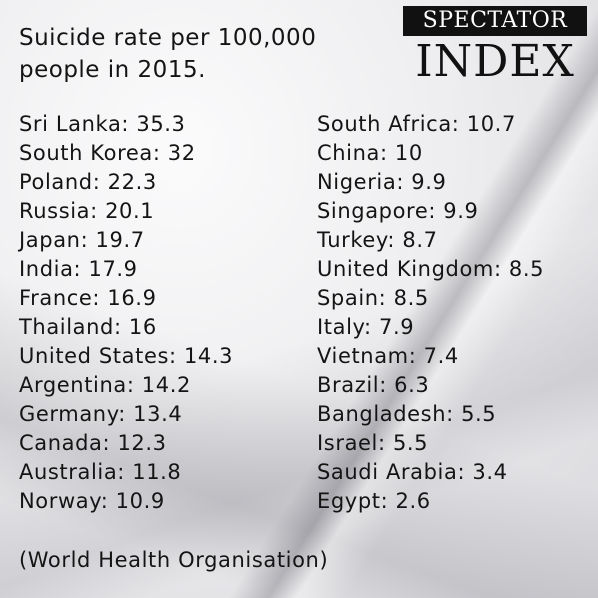  Describe the element at coordinates (88, 327) in the screenshot. I see `list-item: Thailand: 16` at that location.